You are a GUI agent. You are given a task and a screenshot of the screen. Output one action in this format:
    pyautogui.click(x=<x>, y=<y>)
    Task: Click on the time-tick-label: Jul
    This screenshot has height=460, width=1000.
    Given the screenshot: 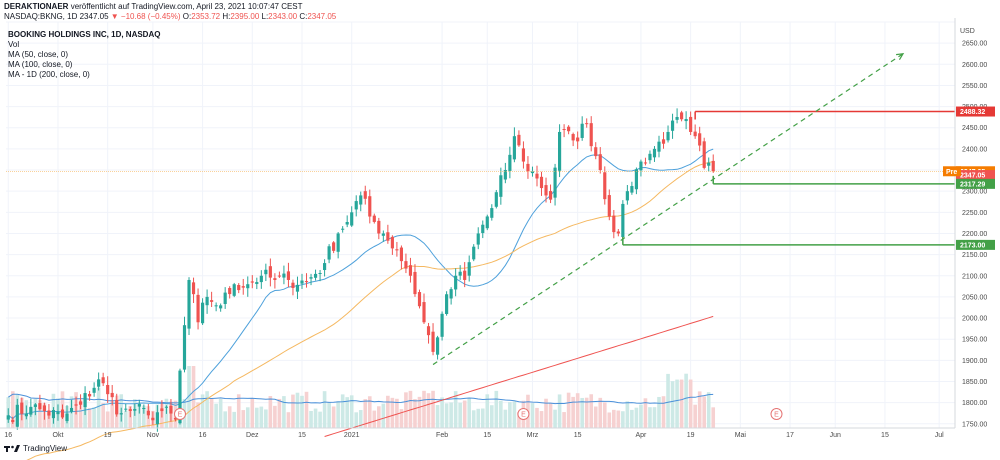 What is the action you would take?
    pyautogui.click(x=939, y=435)
    